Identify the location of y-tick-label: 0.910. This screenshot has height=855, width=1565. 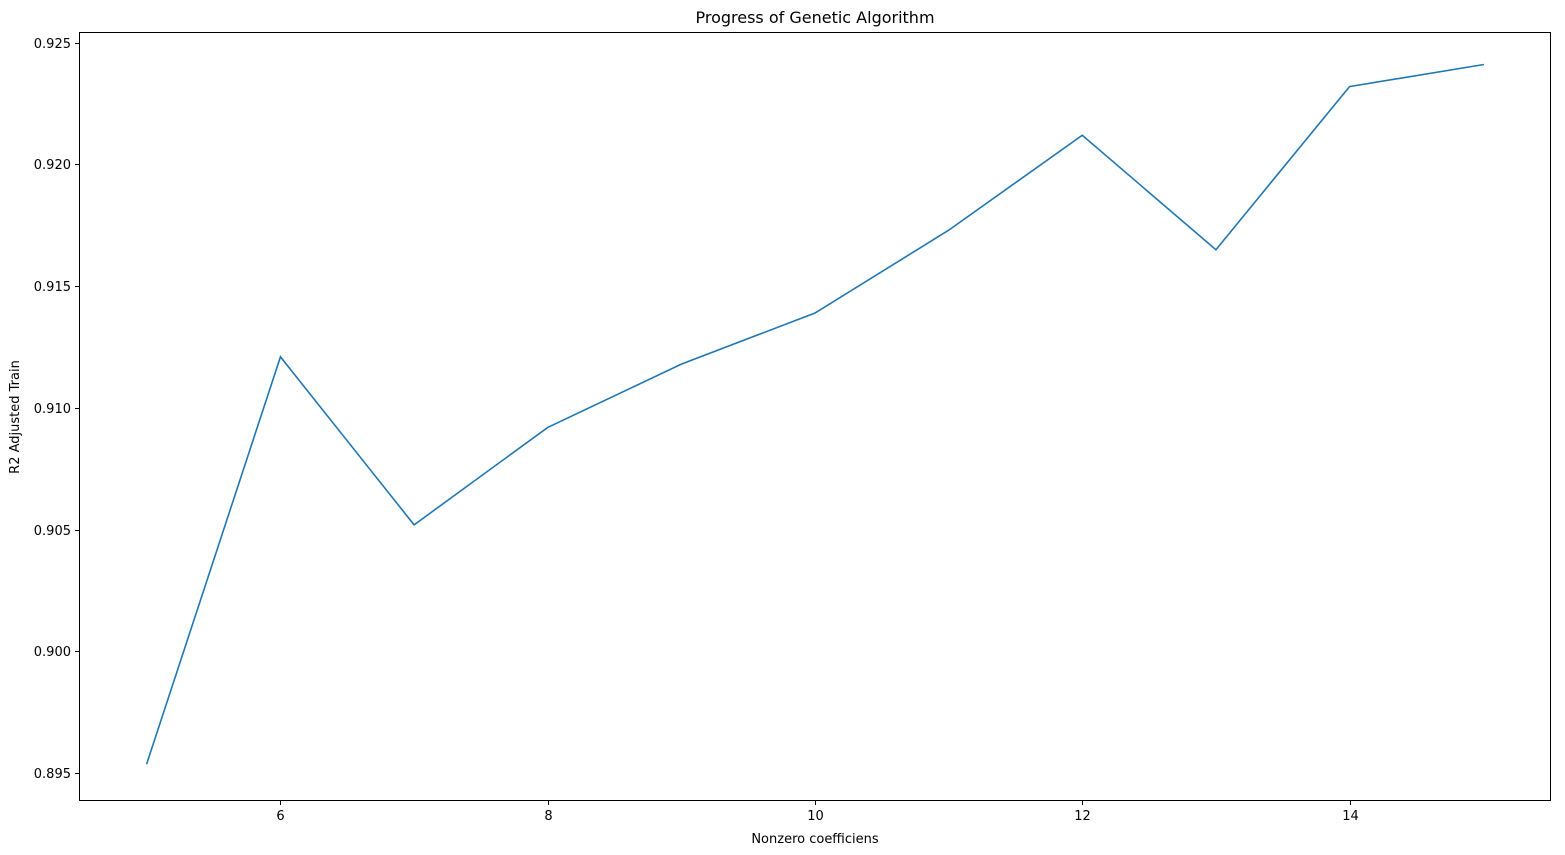
(52, 409).